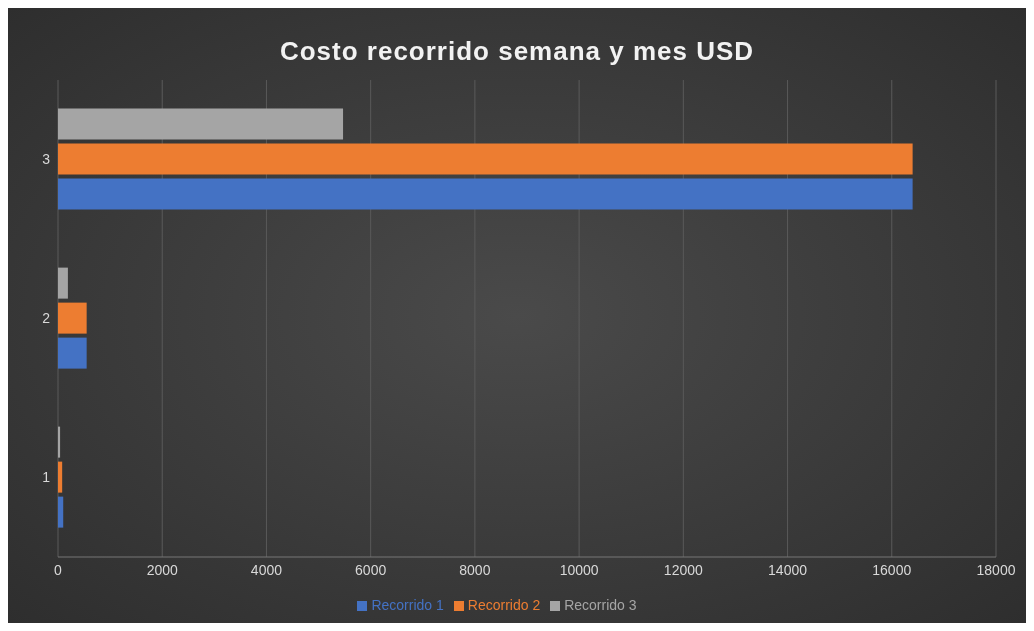 The height and width of the screenshot is (631, 1034). I want to click on x-tick-label: 6000, so click(371, 569).